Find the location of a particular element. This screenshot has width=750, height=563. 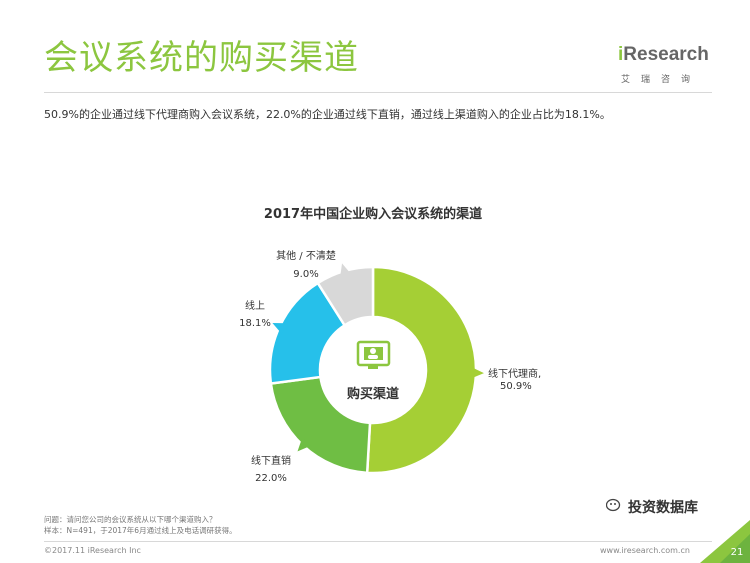

slice-label: 线上 is located at coordinates (255, 305).